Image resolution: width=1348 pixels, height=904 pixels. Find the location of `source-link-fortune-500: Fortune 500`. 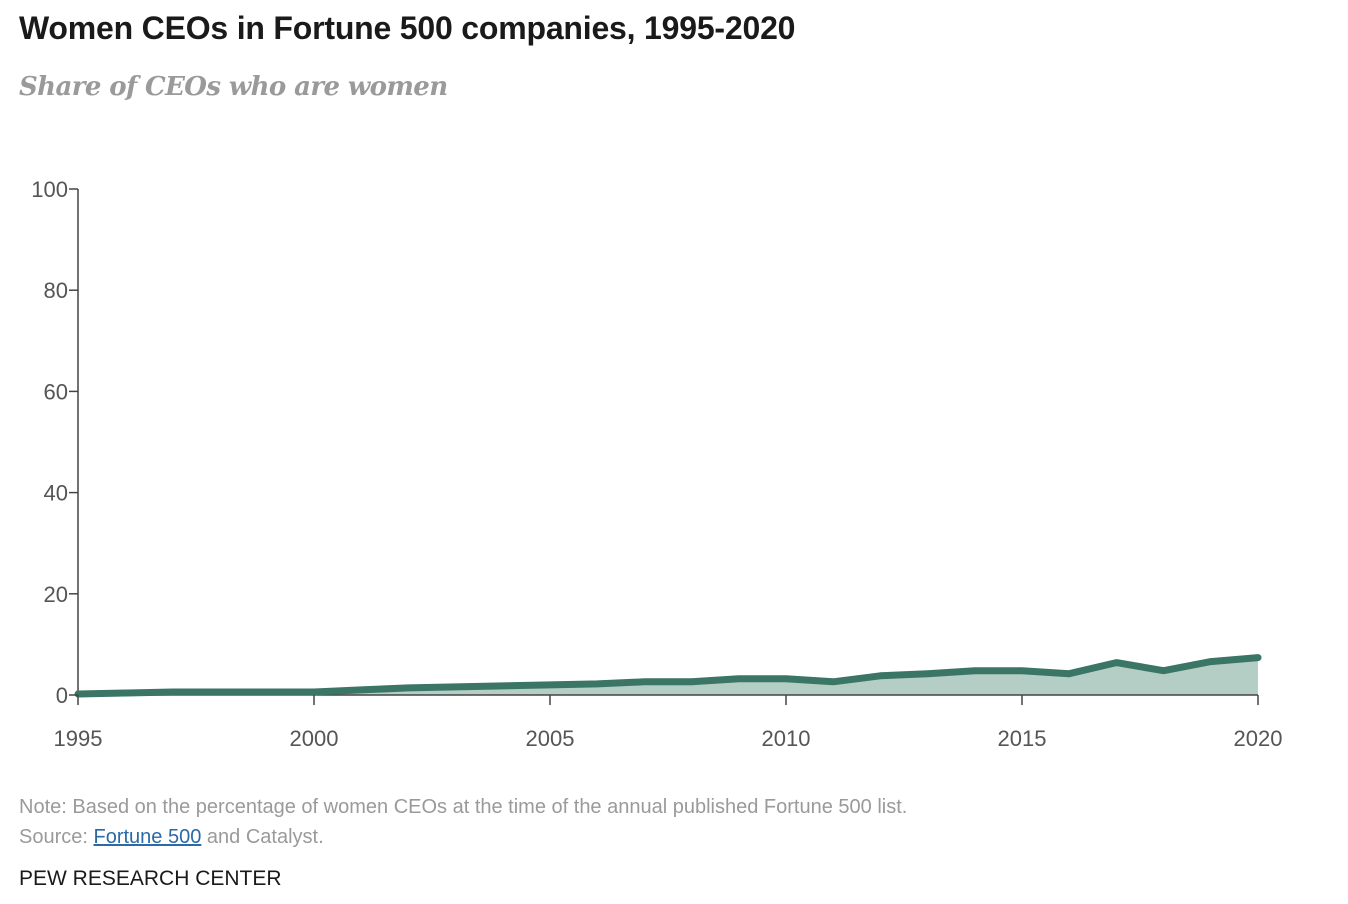

source-link-fortune-500: Fortune 500 is located at coordinates (147, 837).